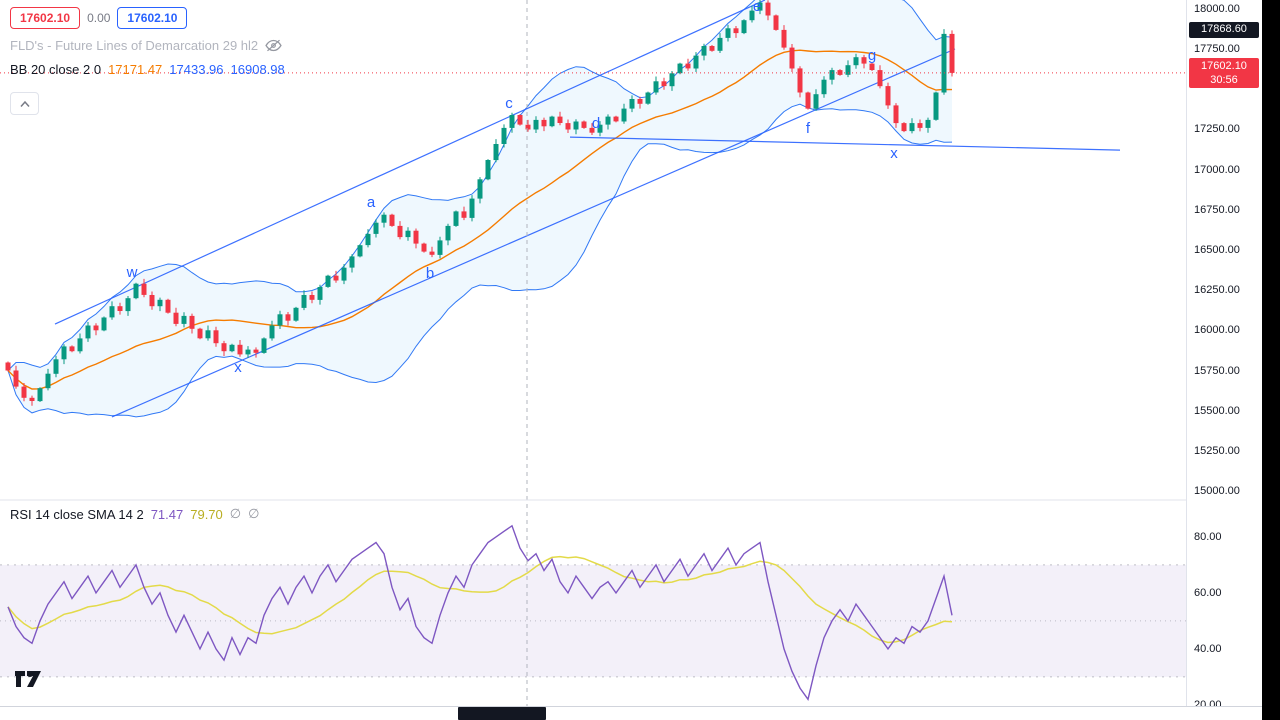  I want to click on rsi-value: 71.47, so click(167, 514).